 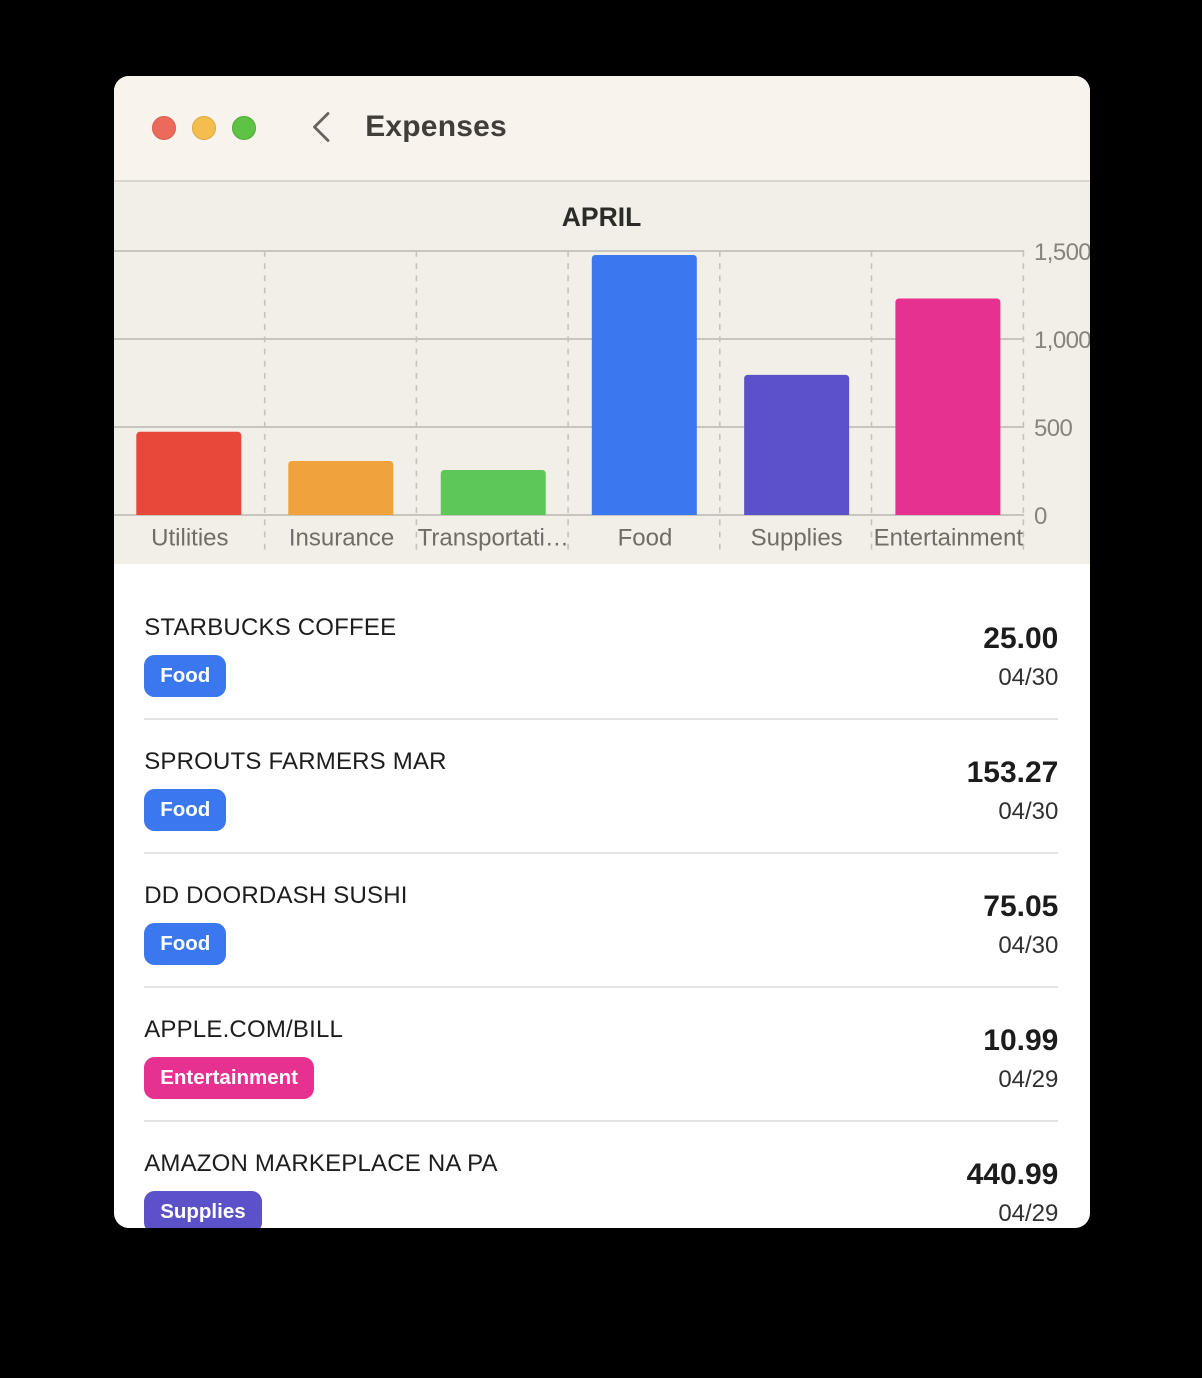 I want to click on svg-text: 500, so click(x=1053, y=428).